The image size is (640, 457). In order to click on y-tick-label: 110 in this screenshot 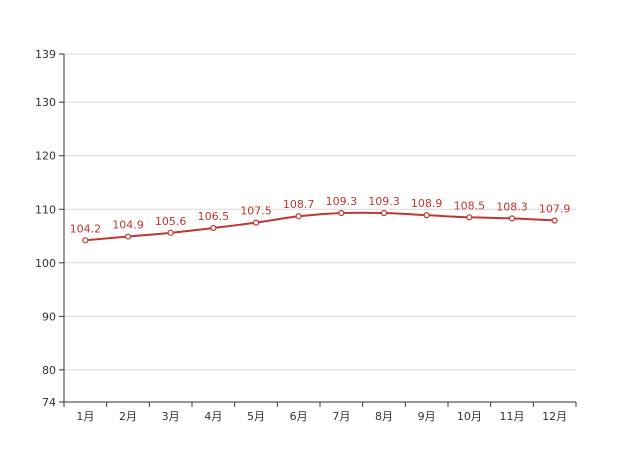, I will do `click(45, 209)`.